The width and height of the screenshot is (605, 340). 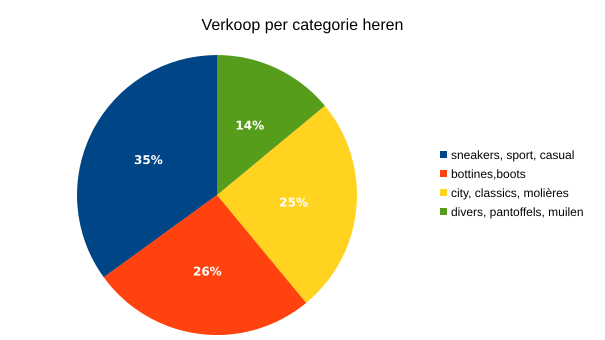 I want to click on data-label: 14%, so click(x=249, y=125).